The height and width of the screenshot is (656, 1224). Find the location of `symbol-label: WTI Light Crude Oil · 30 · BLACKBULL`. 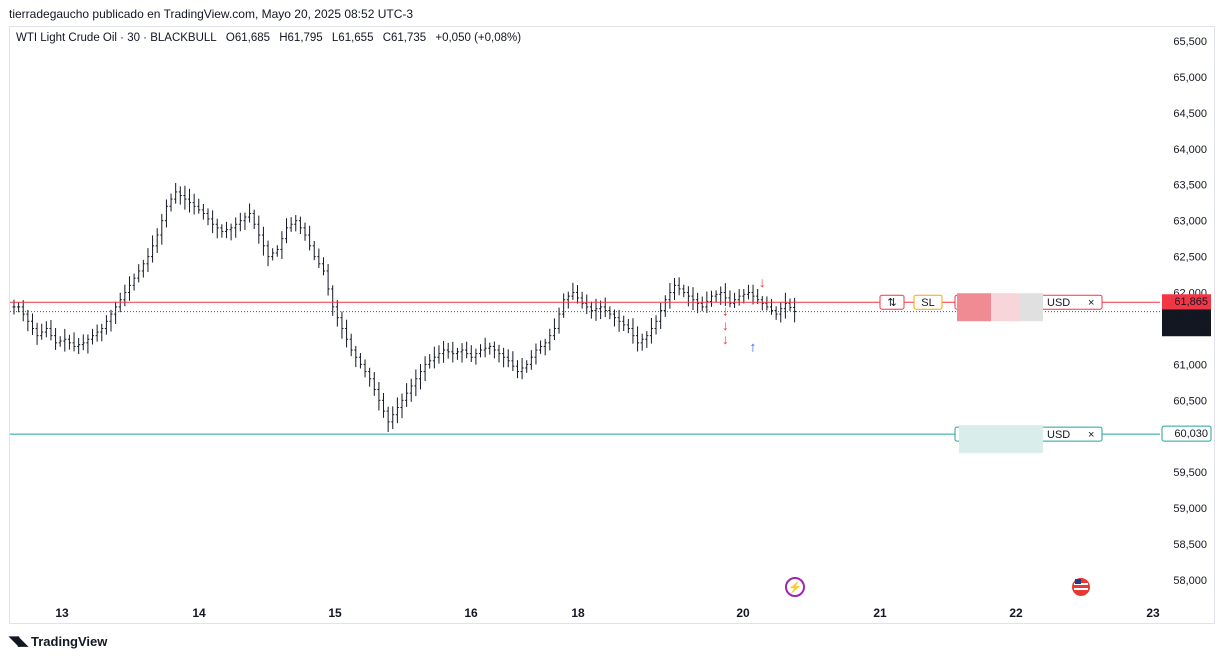

symbol-label: WTI Light Crude Oil · 30 · BLACKBULL is located at coordinates (116, 38).